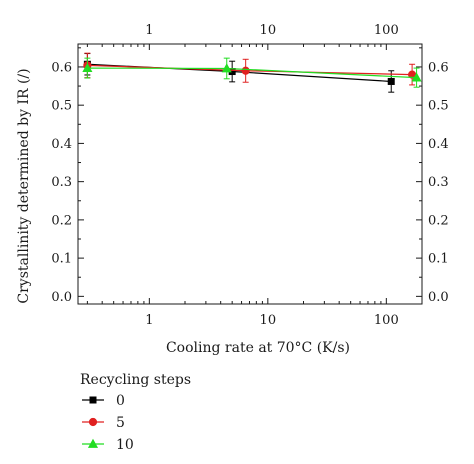  What do you see at coordinates (258, 348) in the screenshot?
I see `x-axis-title: Cooling rate at 70°C (K/s)` at bounding box center [258, 348].